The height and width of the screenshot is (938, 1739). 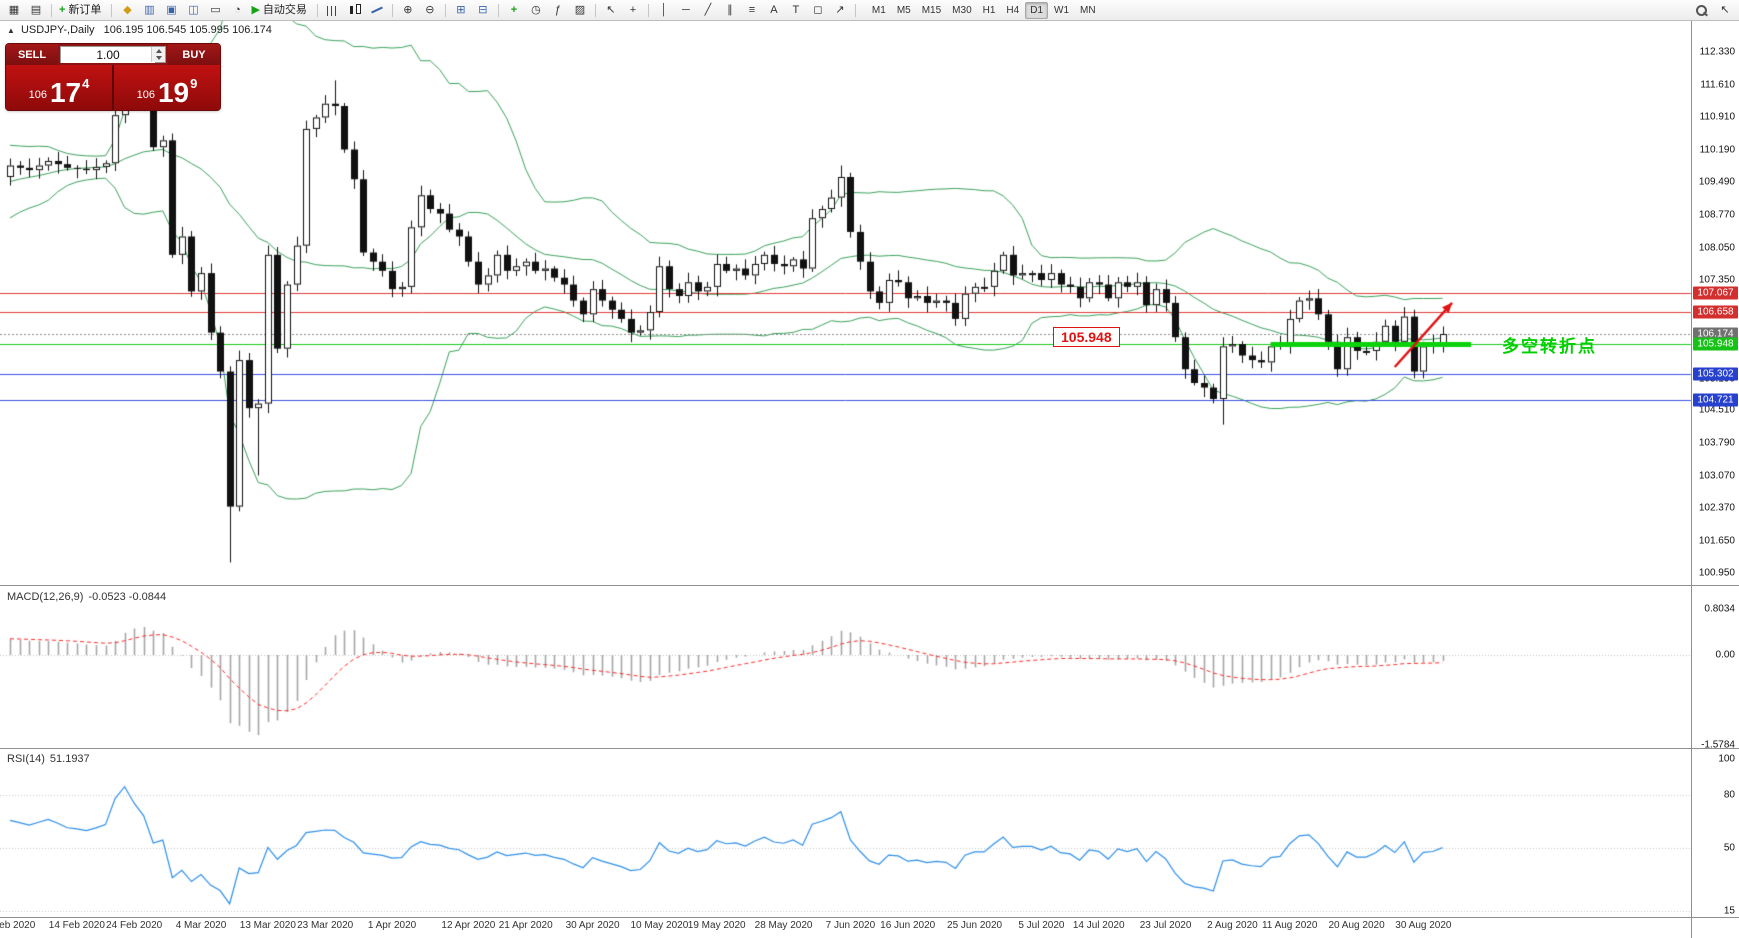 What do you see at coordinates (1715, 312) in the screenshot?
I see `price-tag: 106.658` at bounding box center [1715, 312].